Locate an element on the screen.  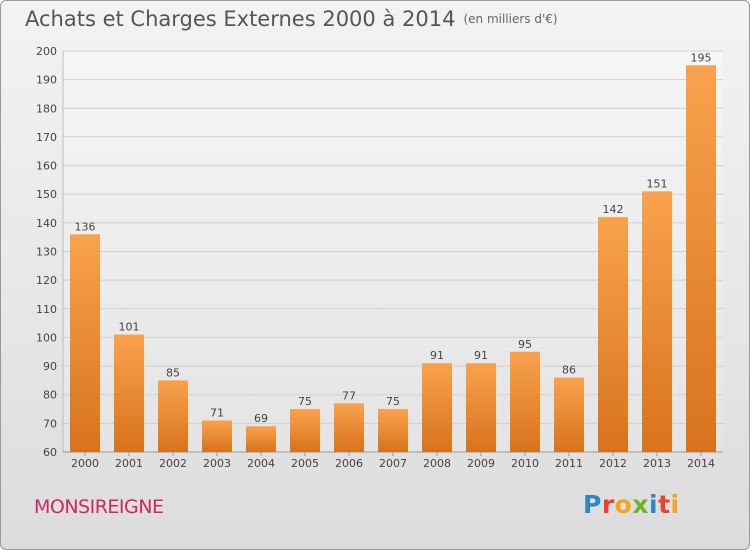
y-tick-label: 130 is located at coordinates (46, 252).